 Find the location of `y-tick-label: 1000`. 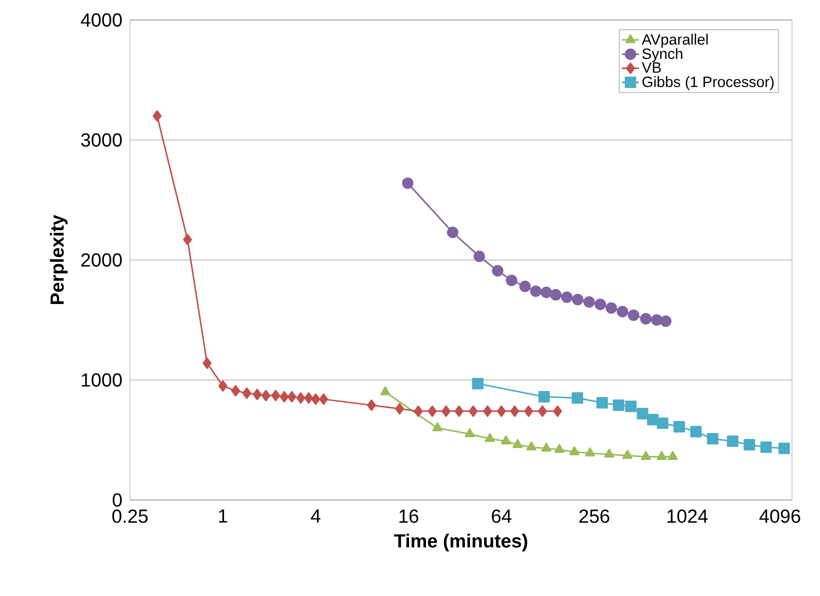

y-tick-label: 1000 is located at coordinates (102, 380).